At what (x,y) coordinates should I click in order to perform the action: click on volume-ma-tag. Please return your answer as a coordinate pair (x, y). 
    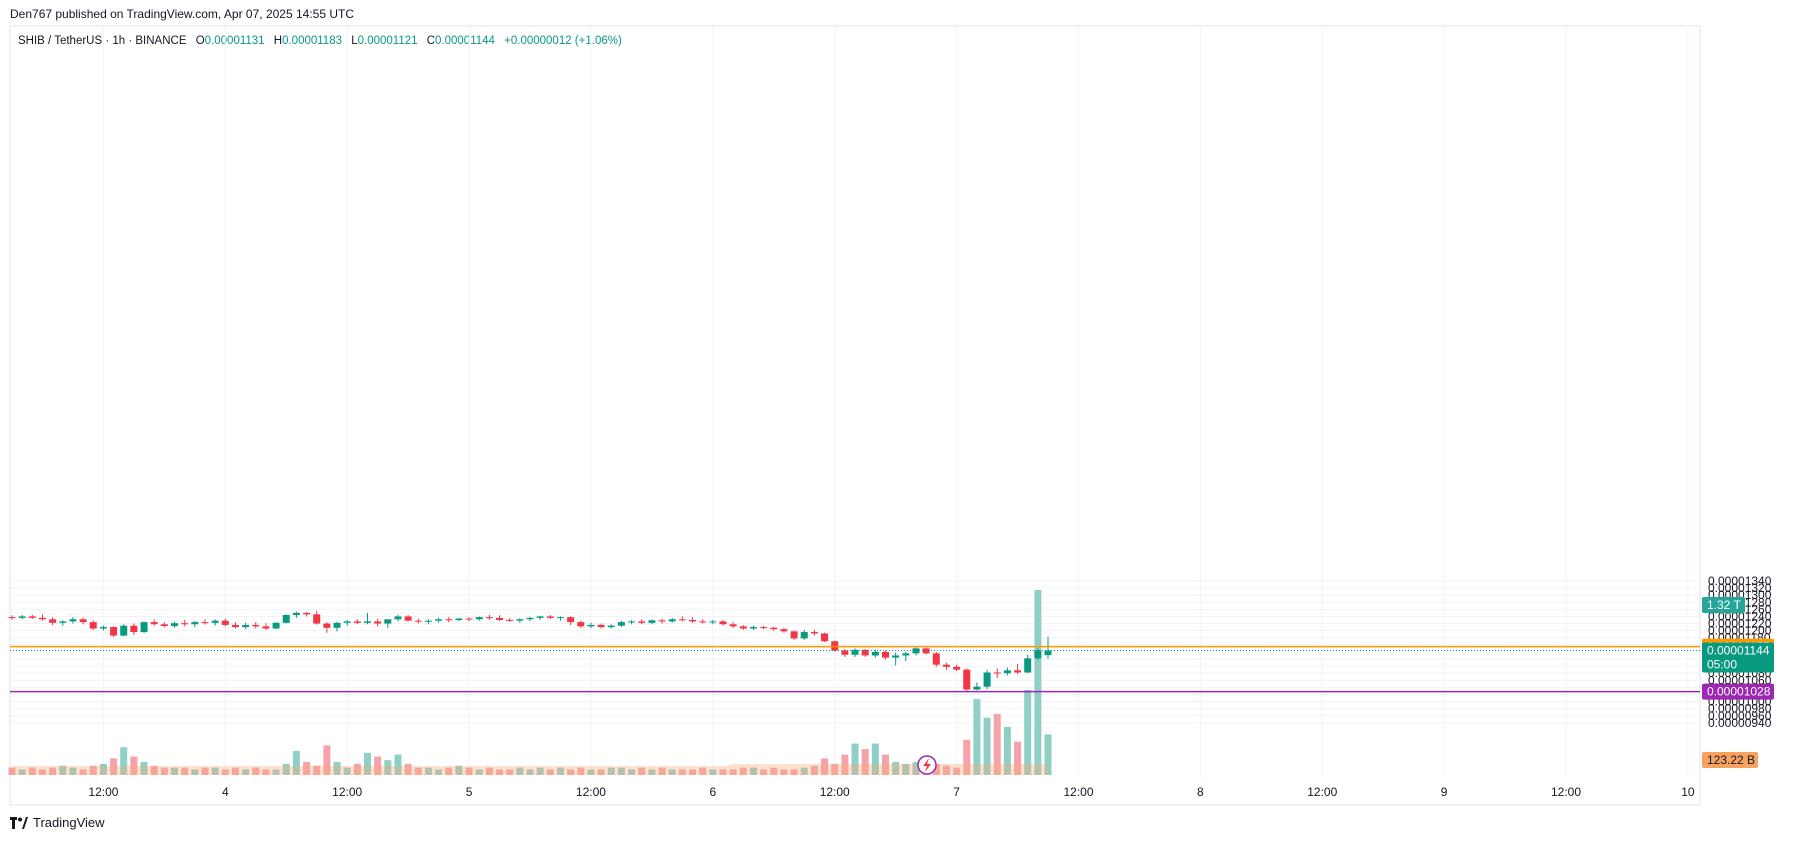
    Looking at the image, I should click on (1730, 760).